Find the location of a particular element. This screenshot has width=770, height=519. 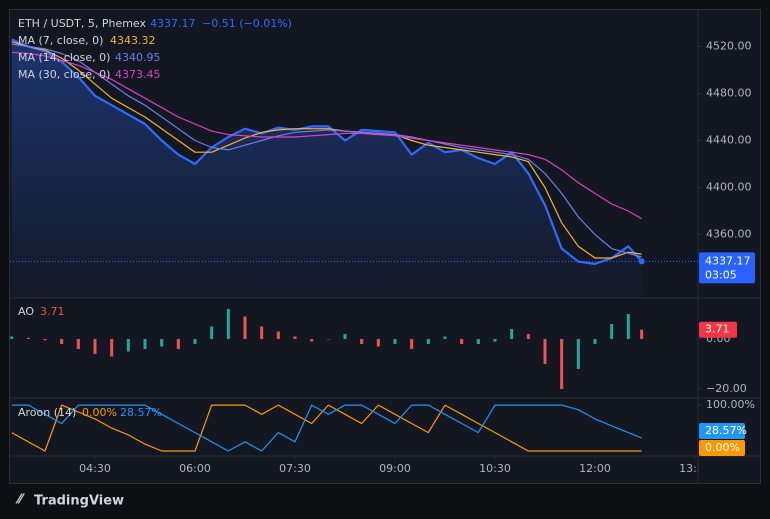

ao-value: 3.71 is located at coordinates (52, 311).